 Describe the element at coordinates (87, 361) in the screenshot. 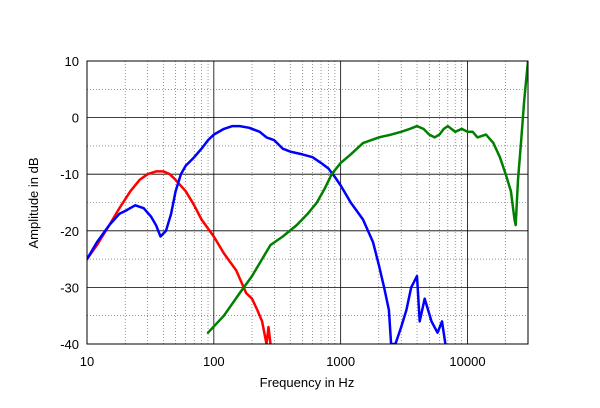

I see `x-tick-label: 10` at that location.